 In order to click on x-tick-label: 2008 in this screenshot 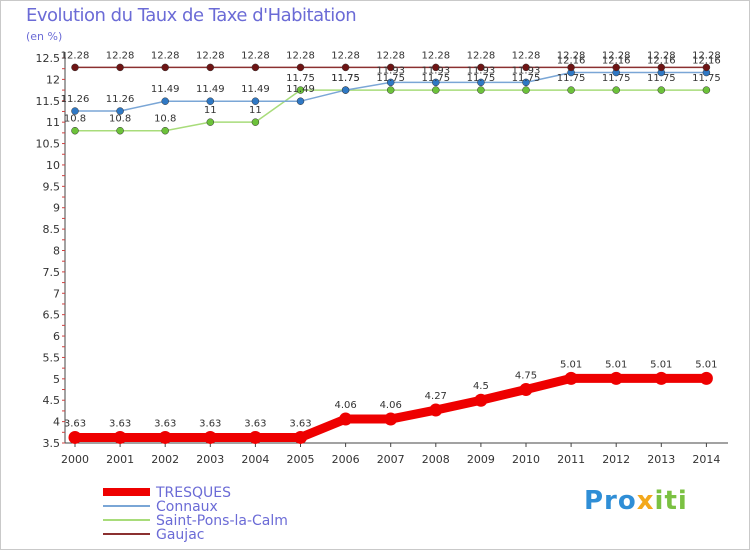, I will do `click(436, 459)`.